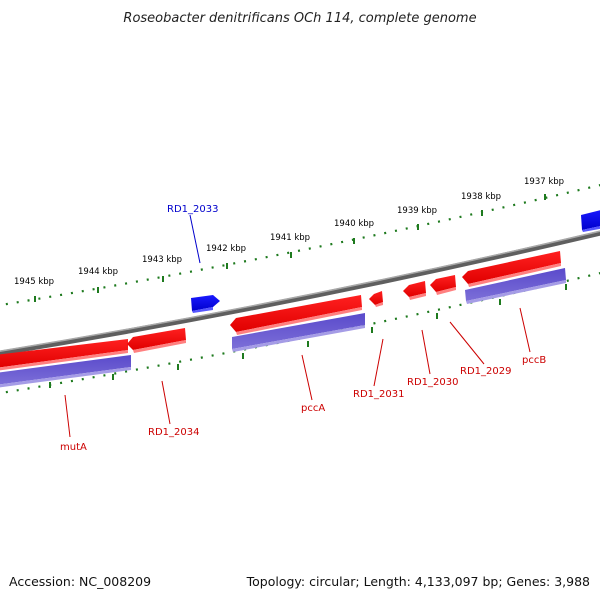 The image size is (600, 600). Describe the element at coordinates (432, 382) in the screenshot. I see `gene-label-rd1-2030: RD1_2030` at that location.